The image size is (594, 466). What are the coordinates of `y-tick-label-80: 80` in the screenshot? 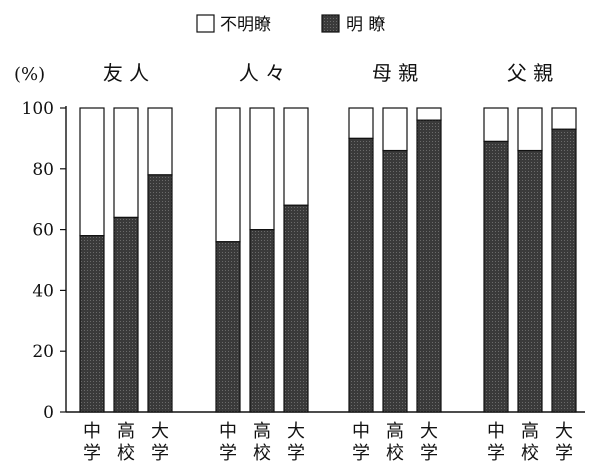 It's located at (43, 170).